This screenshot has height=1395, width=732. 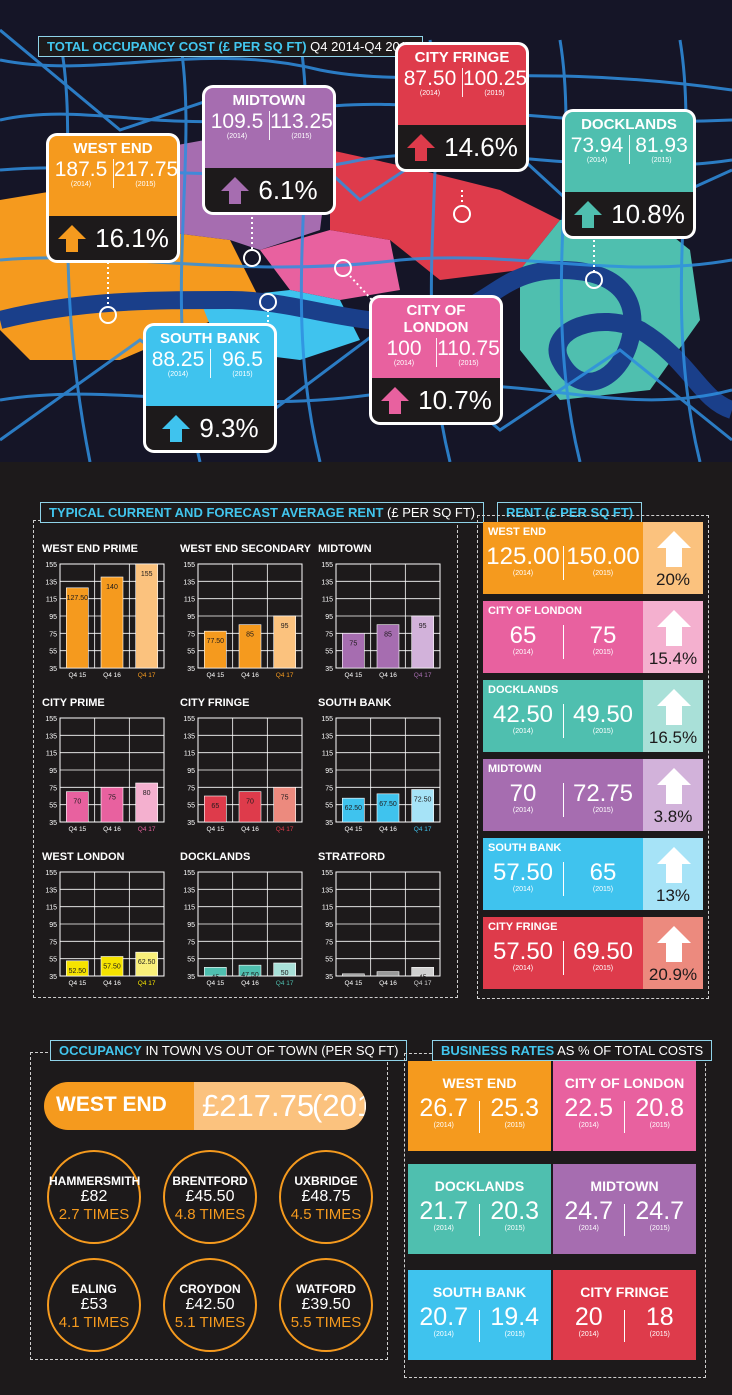 I want to click on rate-number: 20.8, so click(x=660, y=1108).